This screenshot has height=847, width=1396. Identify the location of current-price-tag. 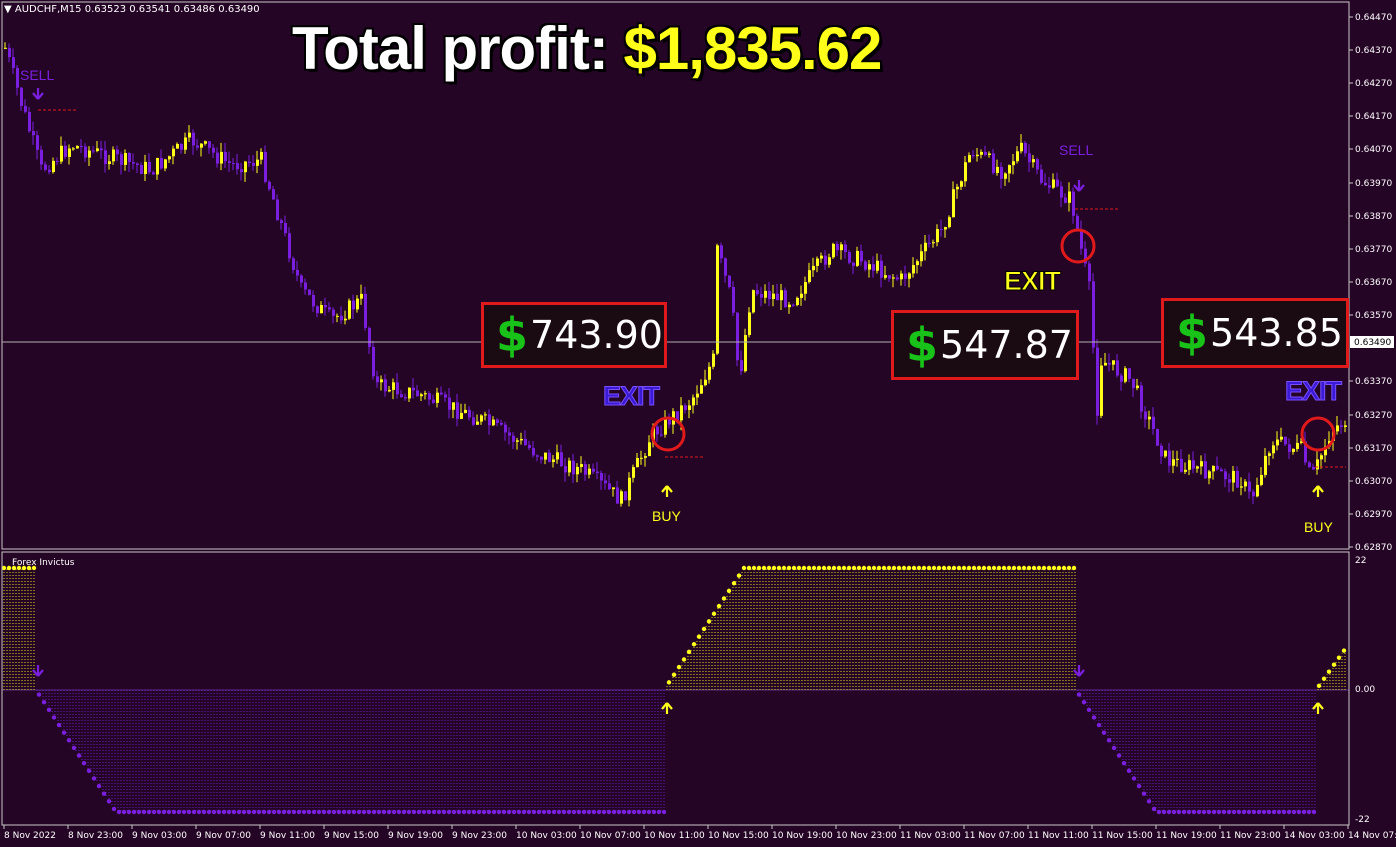
(1372, 342).